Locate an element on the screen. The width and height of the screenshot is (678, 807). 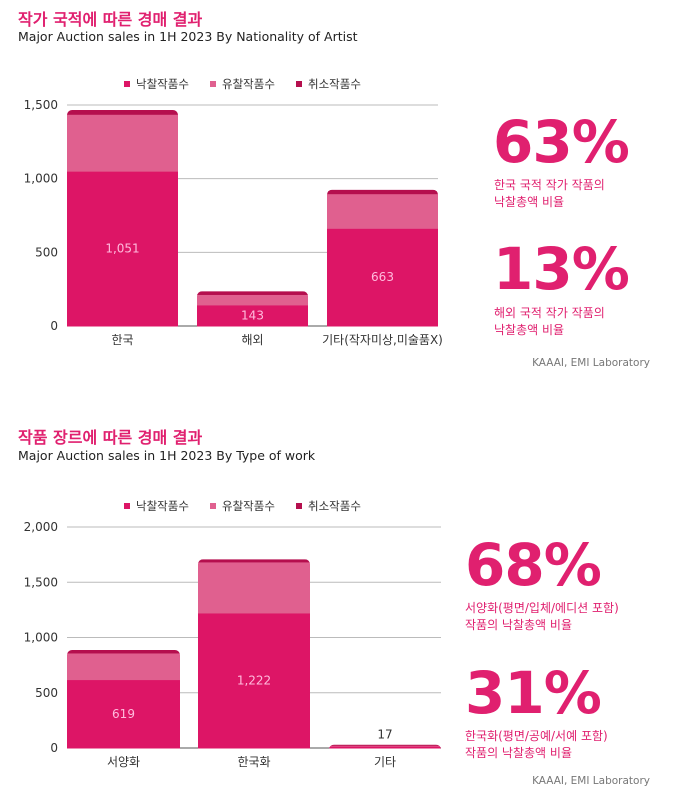
x-category-label: 서양화 is located at coordinates (123, 762).